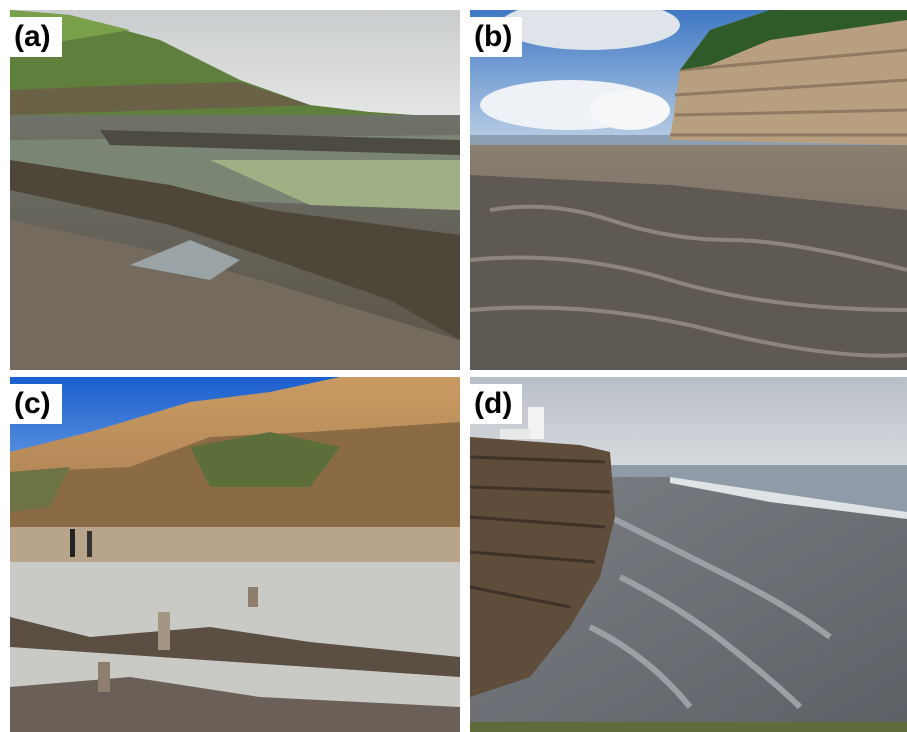 This screenshot has width=907, height=732. What do you see at coordinates (493, 36) in the screenshot?
I see `panel-label: (b)` at bounding box center [493, 36].